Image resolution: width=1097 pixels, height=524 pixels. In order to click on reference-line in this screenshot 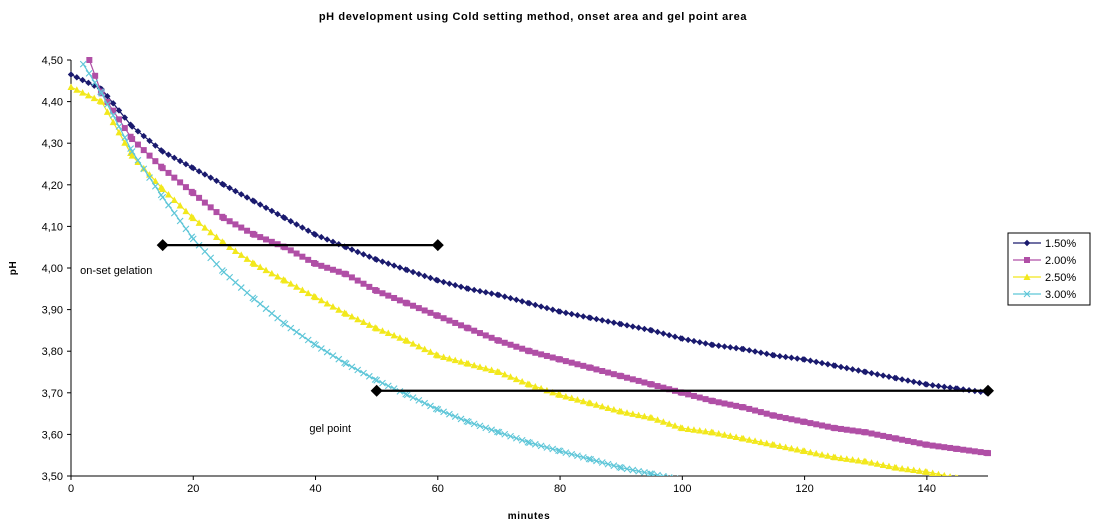, I will do `click(300, 245)`.